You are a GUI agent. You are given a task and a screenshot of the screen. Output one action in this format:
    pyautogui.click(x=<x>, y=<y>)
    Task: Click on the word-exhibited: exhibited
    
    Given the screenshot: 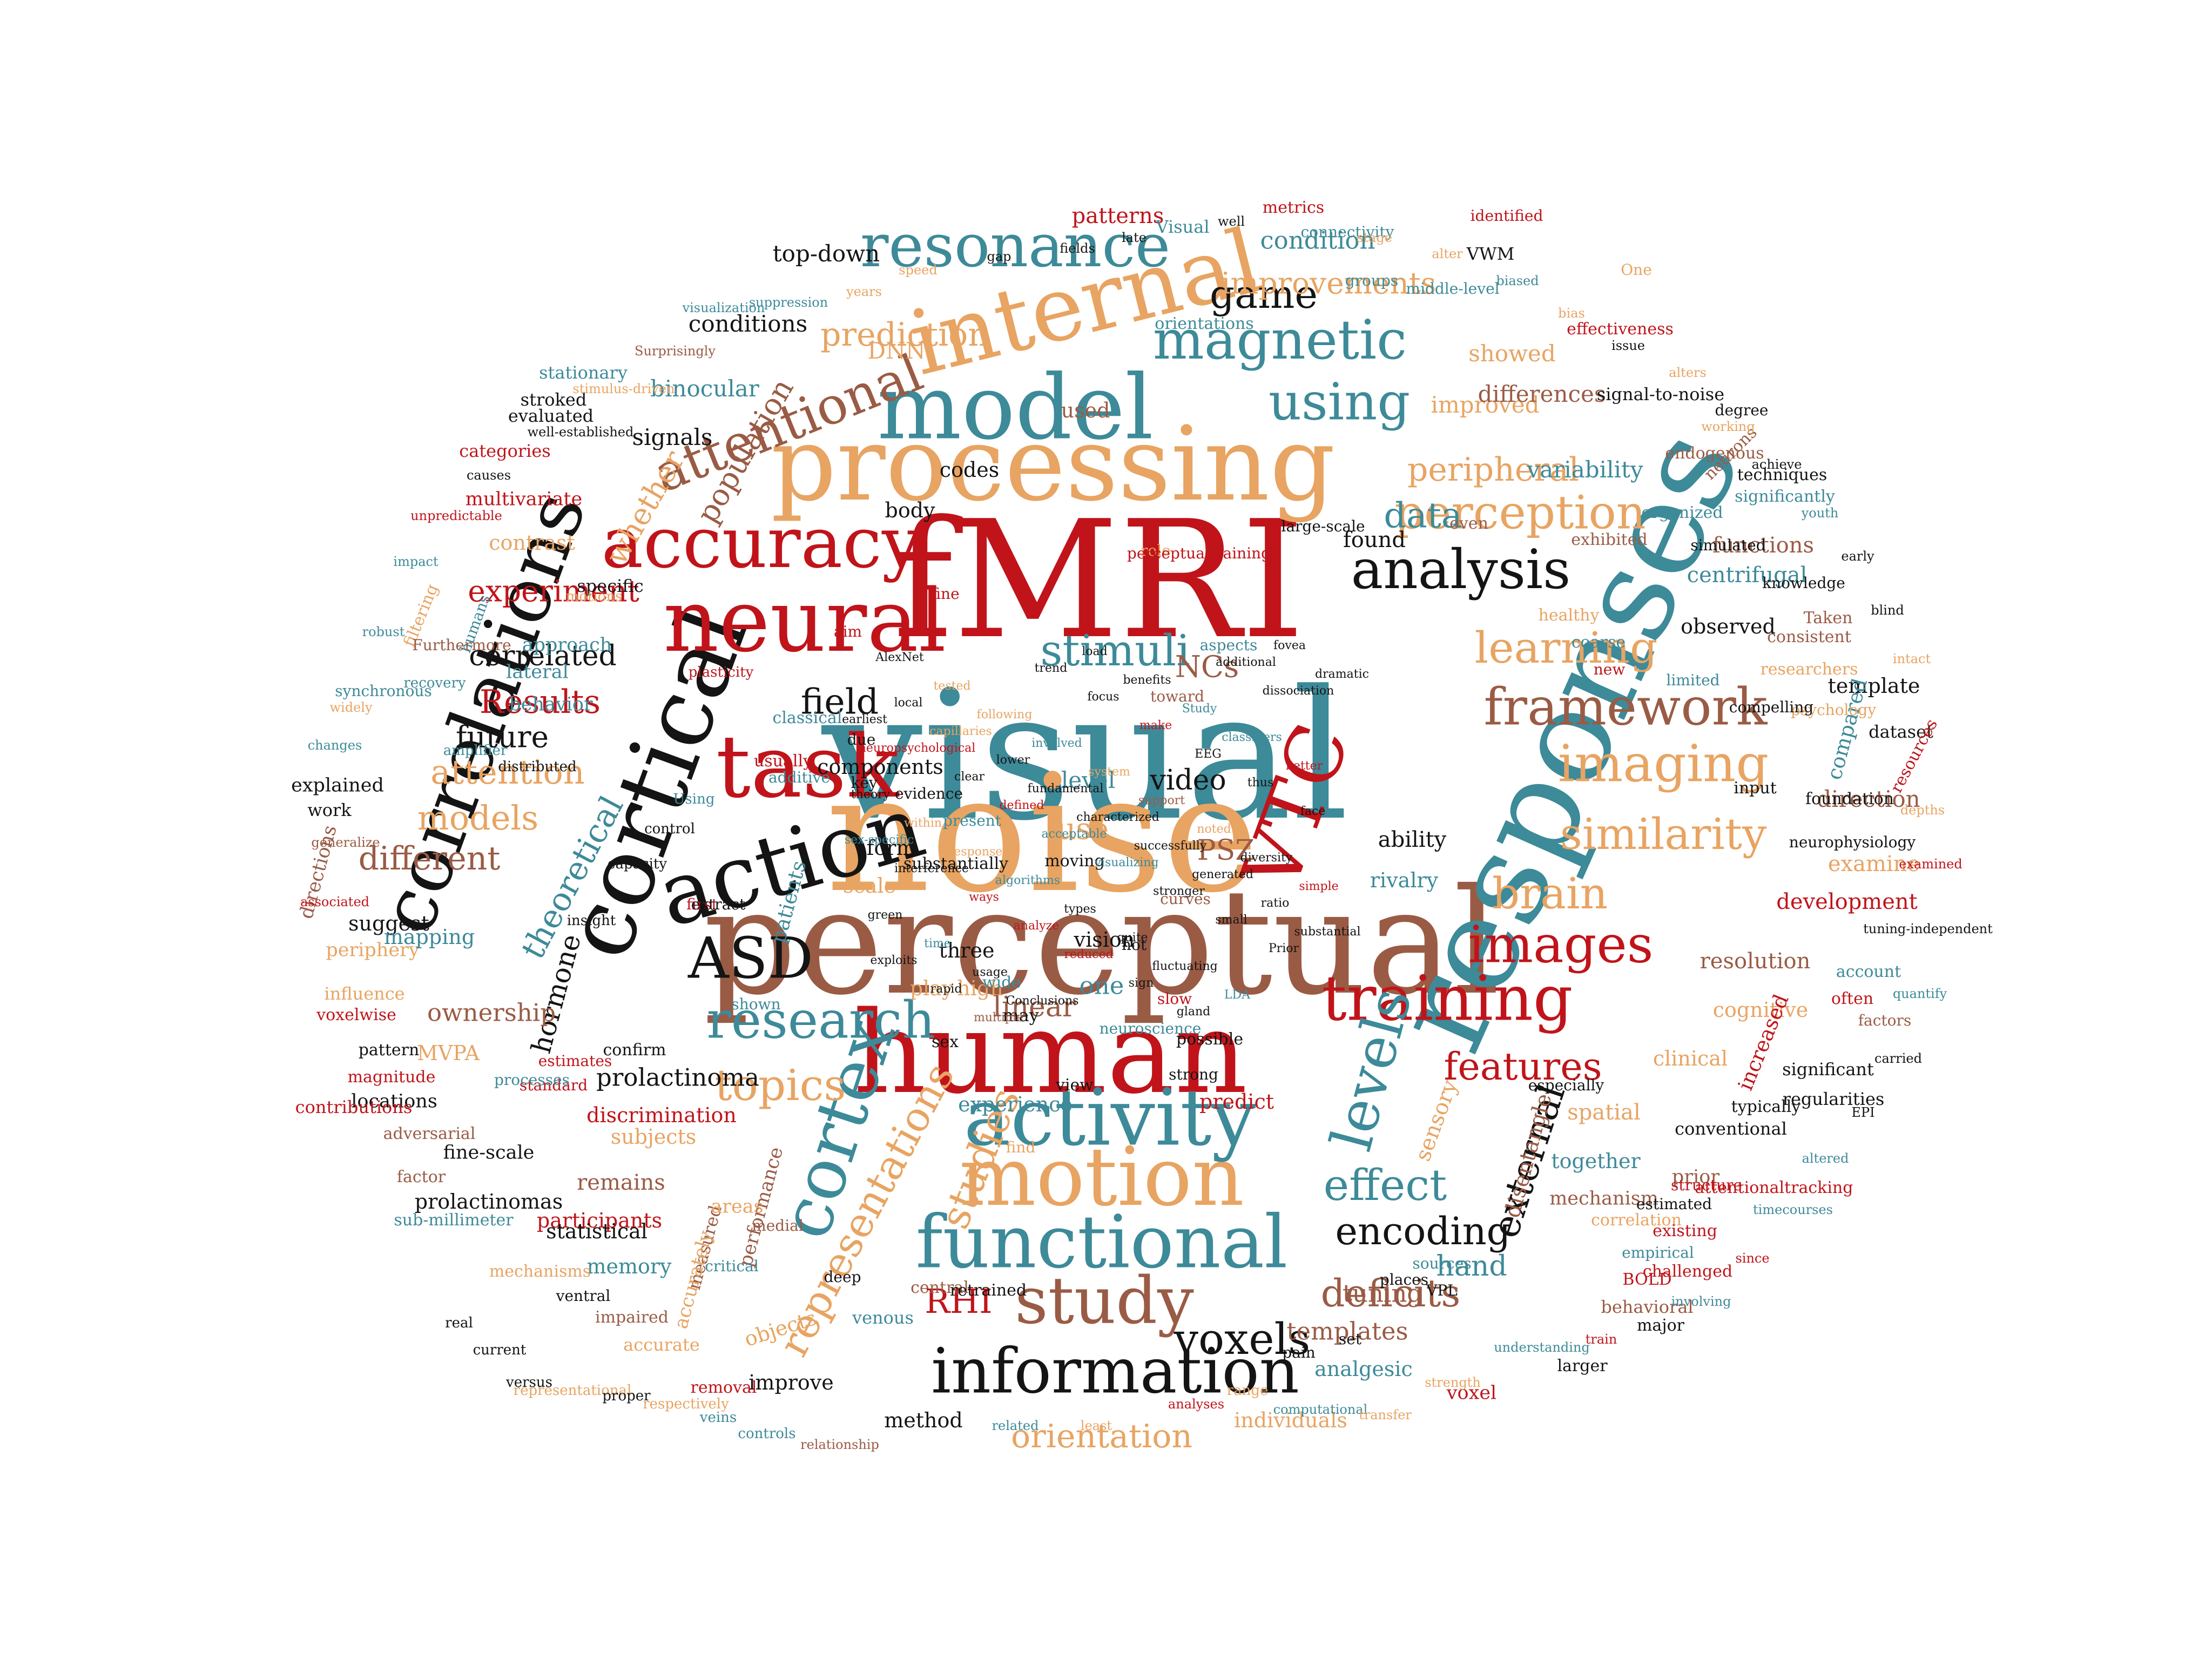 What is the action you would take?
    pyautogui.click(x=1609, y=539)
    